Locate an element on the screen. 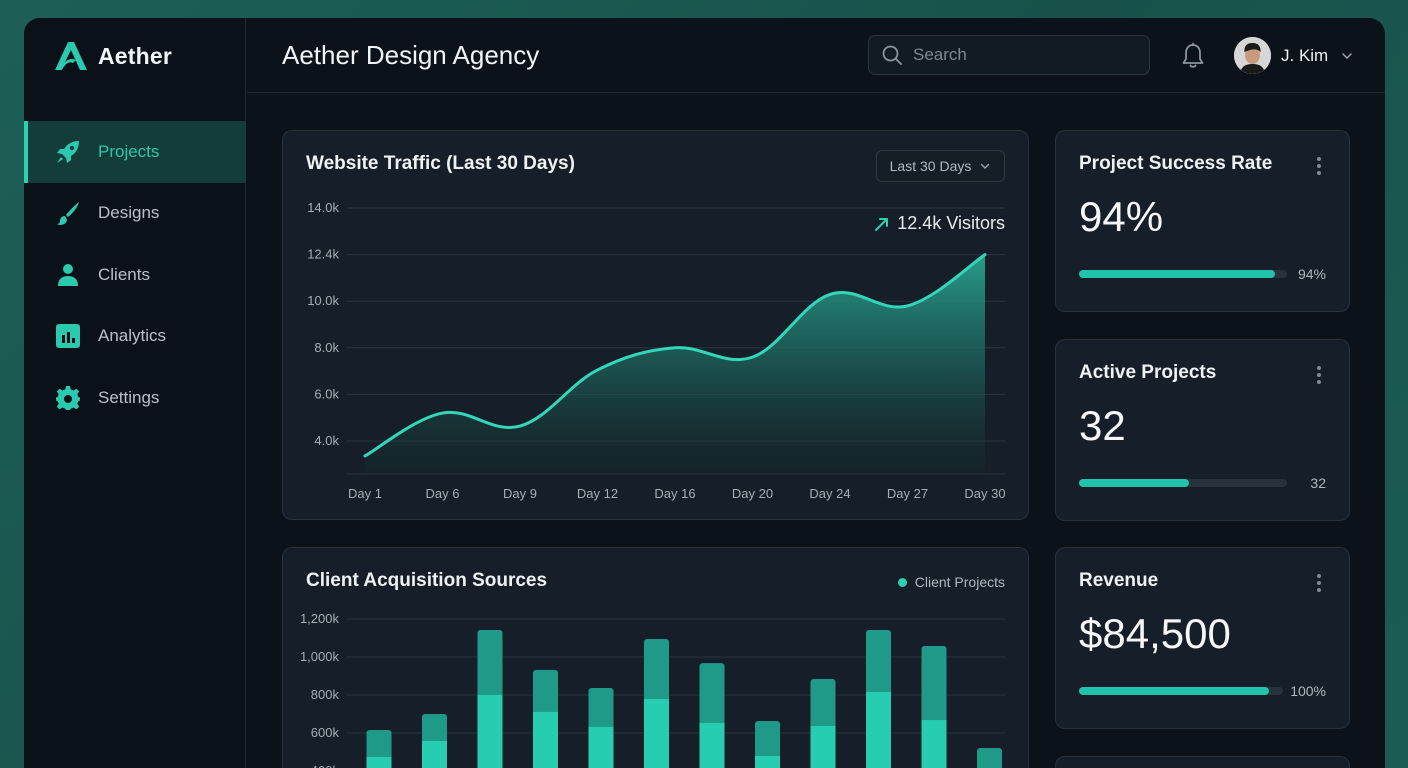 The width and height of the screenshot is (1408, 768). user-menu: J. Kim is located at coordinates (1294, 55).